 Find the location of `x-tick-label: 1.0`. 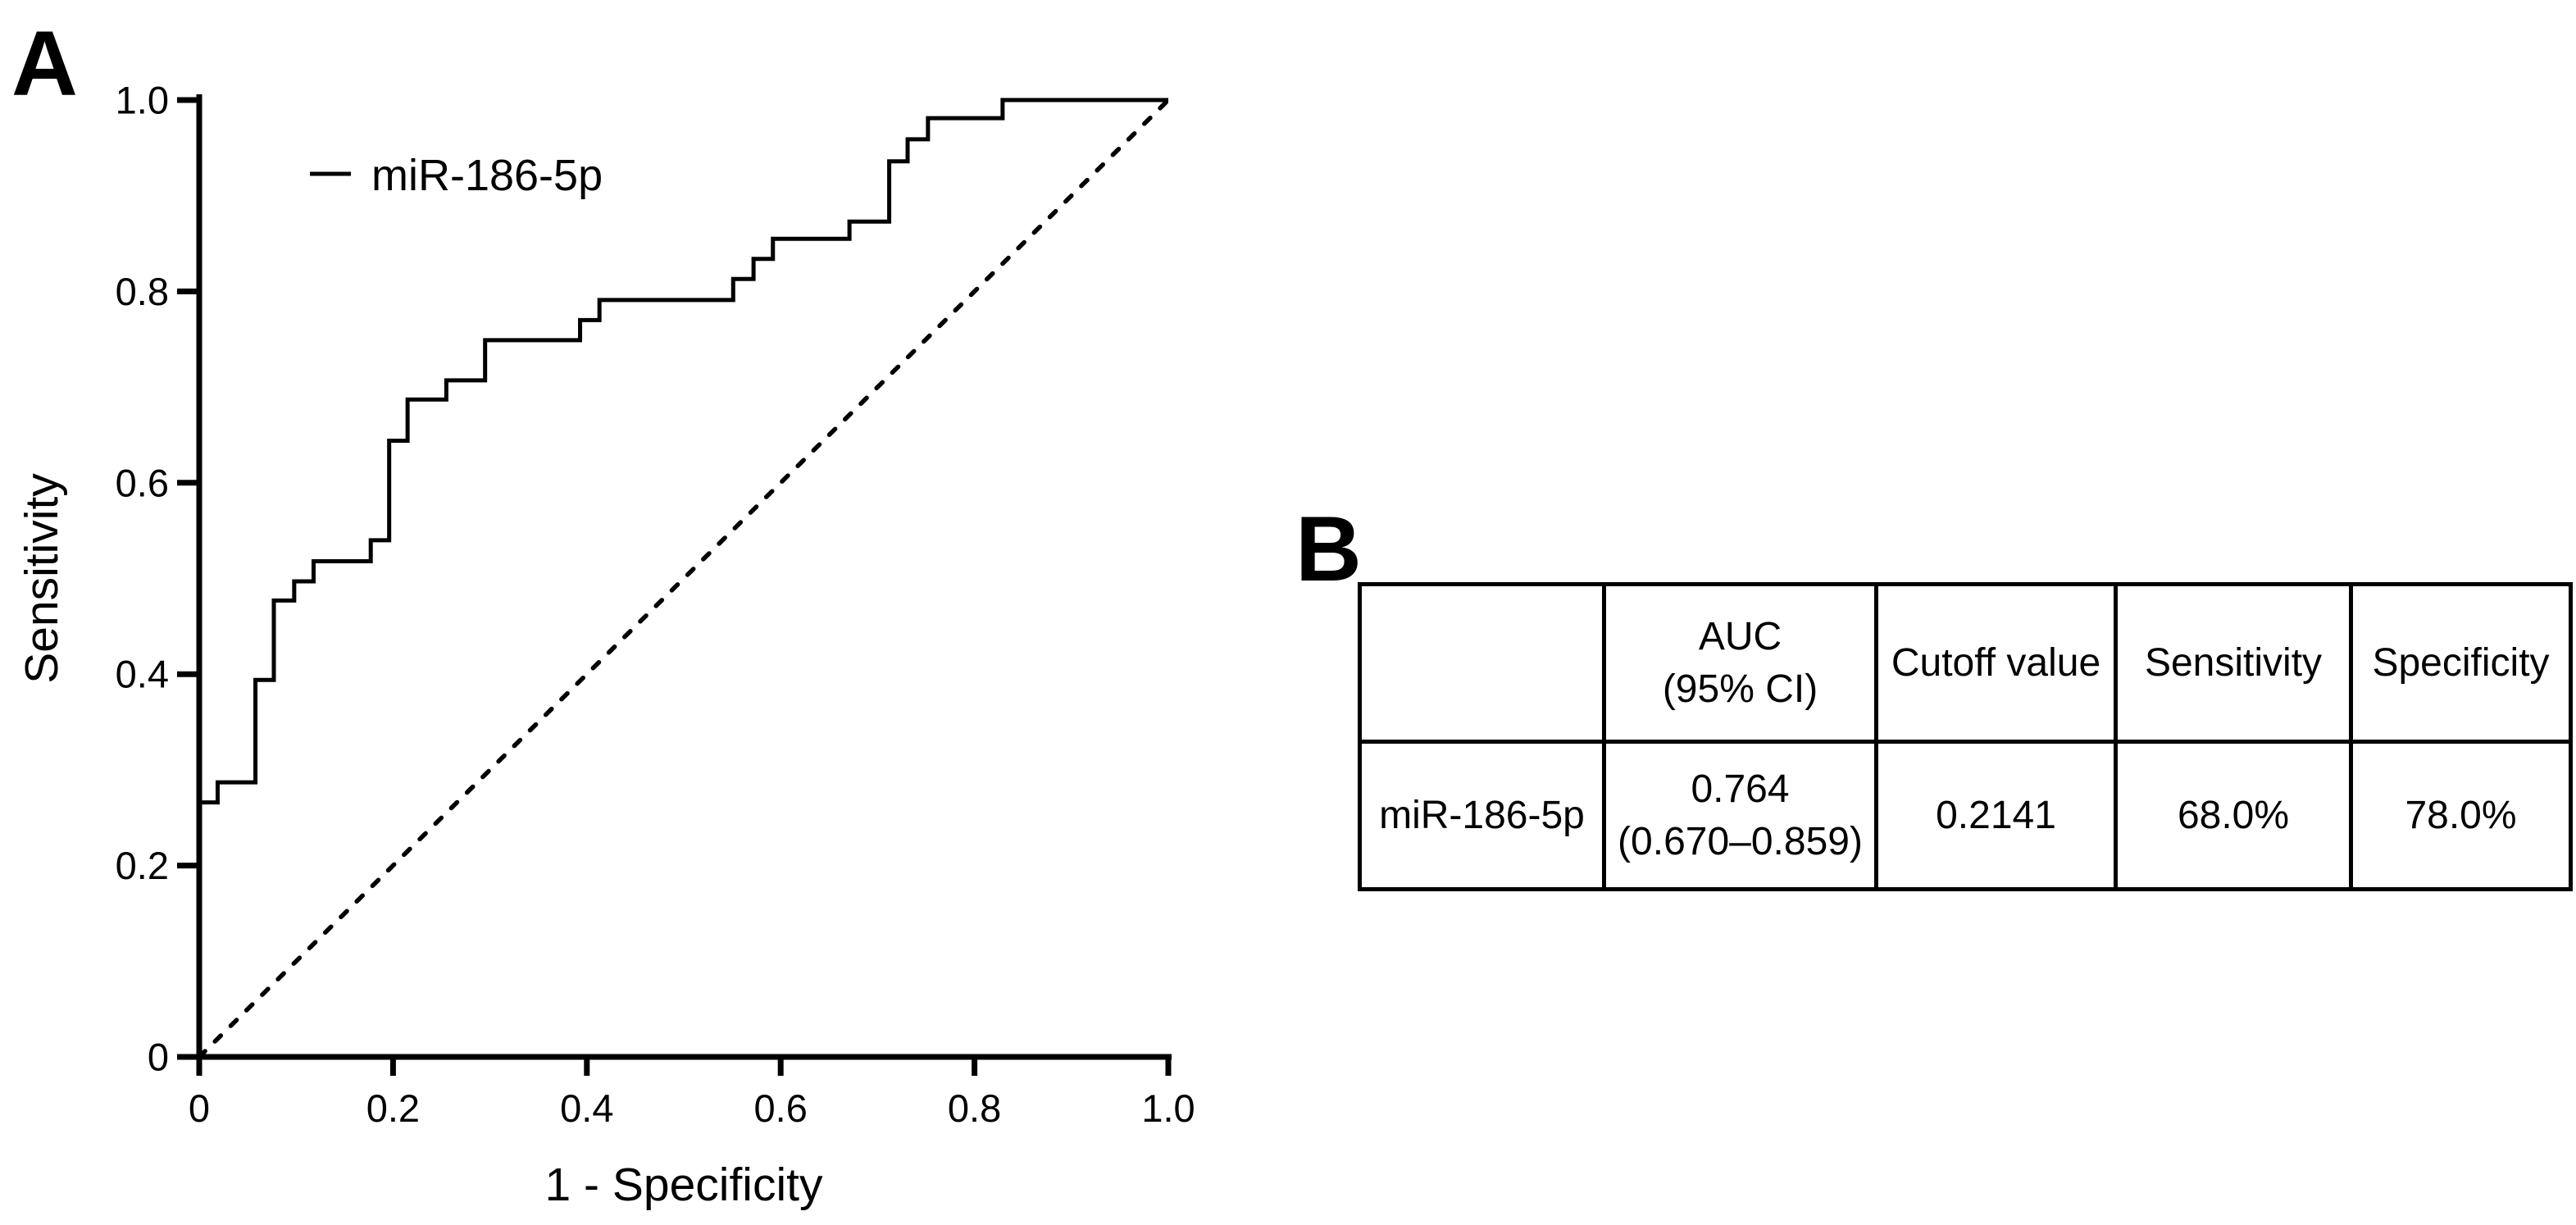

x-tick-label: 1.0 is located at coordinates (1168, 1108).